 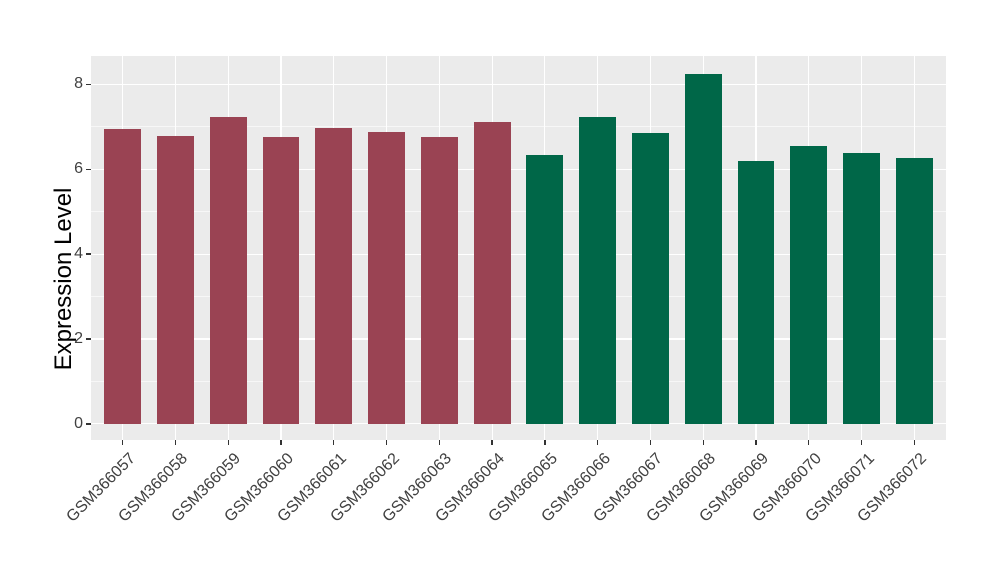 I want to click on y-tick-label-4: 4, so click(x=78, y=254).